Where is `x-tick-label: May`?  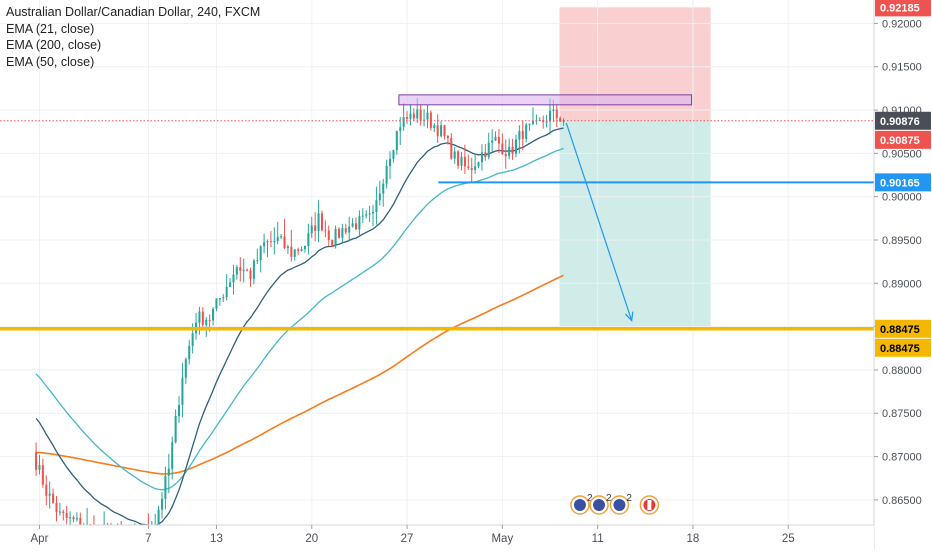
x-tick-label: May is located at coordinates (502, 539).